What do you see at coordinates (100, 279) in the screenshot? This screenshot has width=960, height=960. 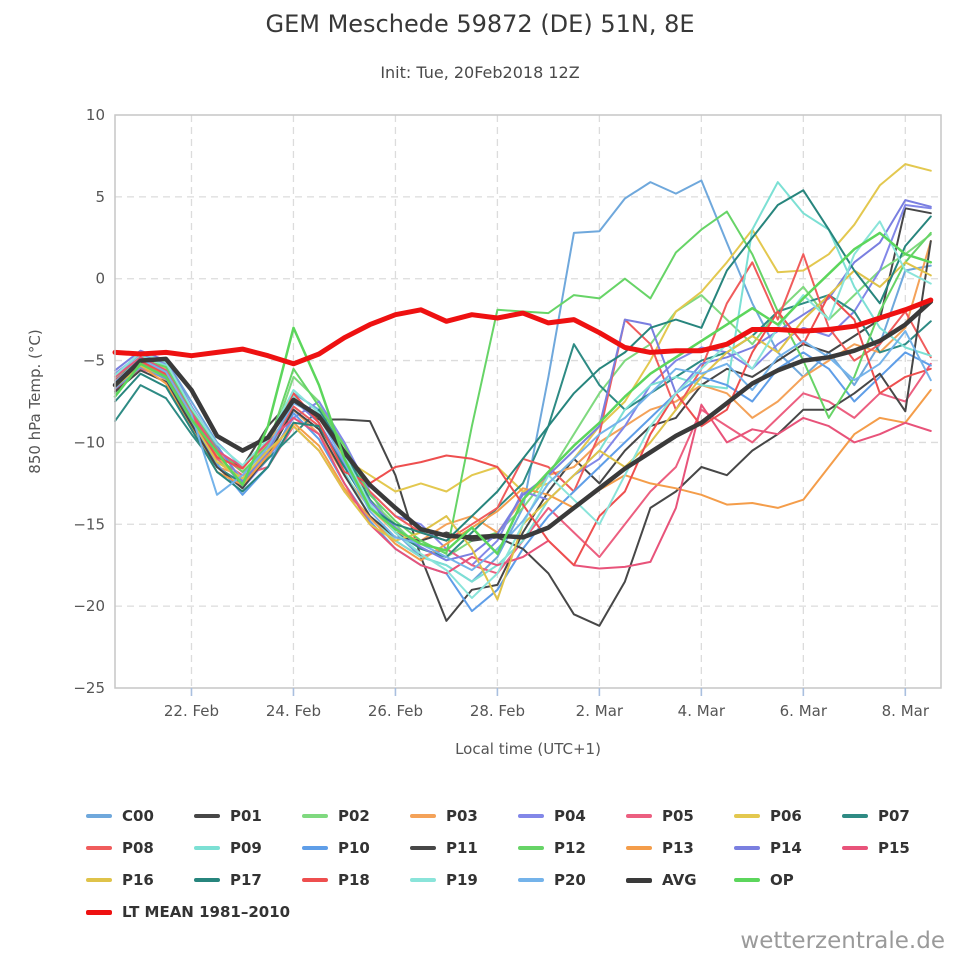 I see `y-tick-label: 0` at bounding box center [100, 279].